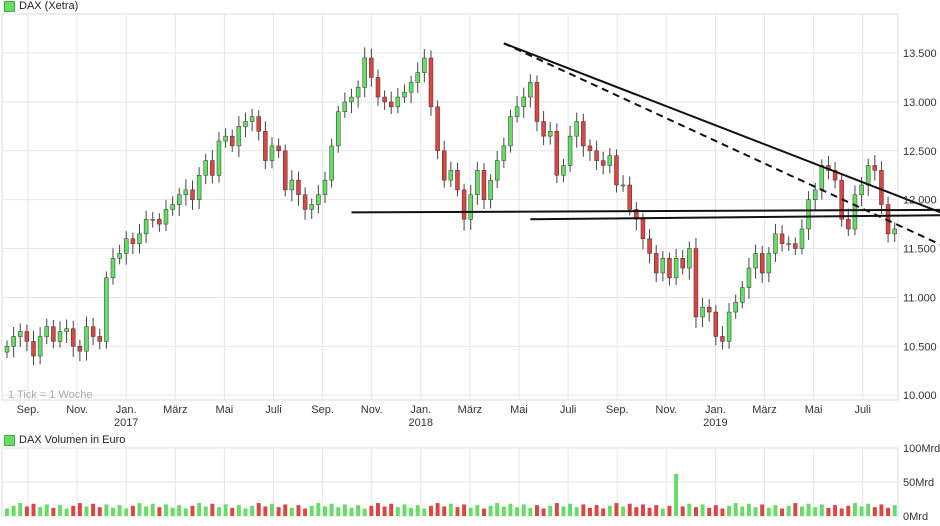 Image resolution: width=940 pixels, height=526 pixels. Describe the element at coordinates (715, 423) in the screenshot. I see `x-tick-year: 2019` at that location.